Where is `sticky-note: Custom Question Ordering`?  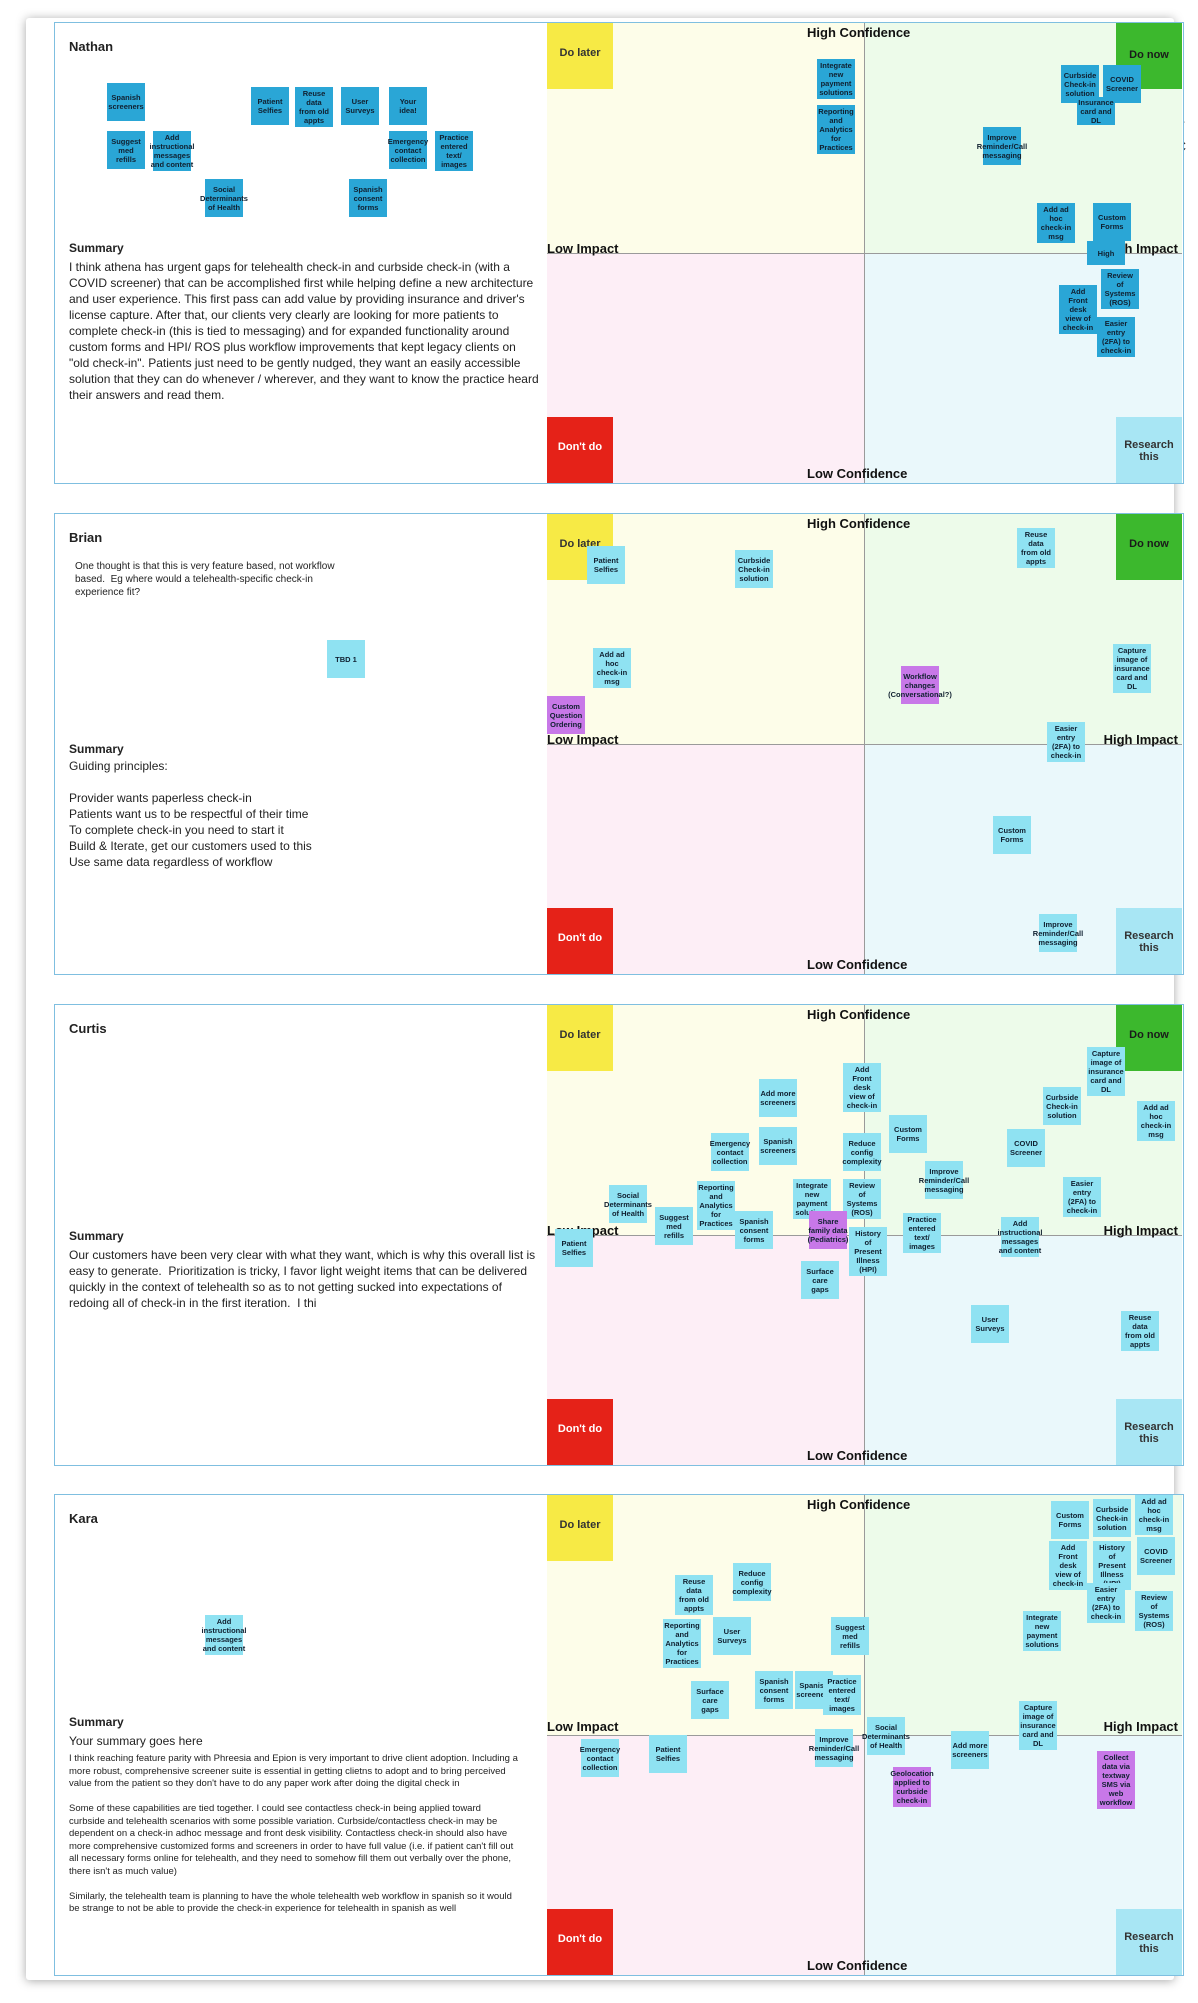
sticky-note: Custom Question Ordering is located at coordinates (566, 715).